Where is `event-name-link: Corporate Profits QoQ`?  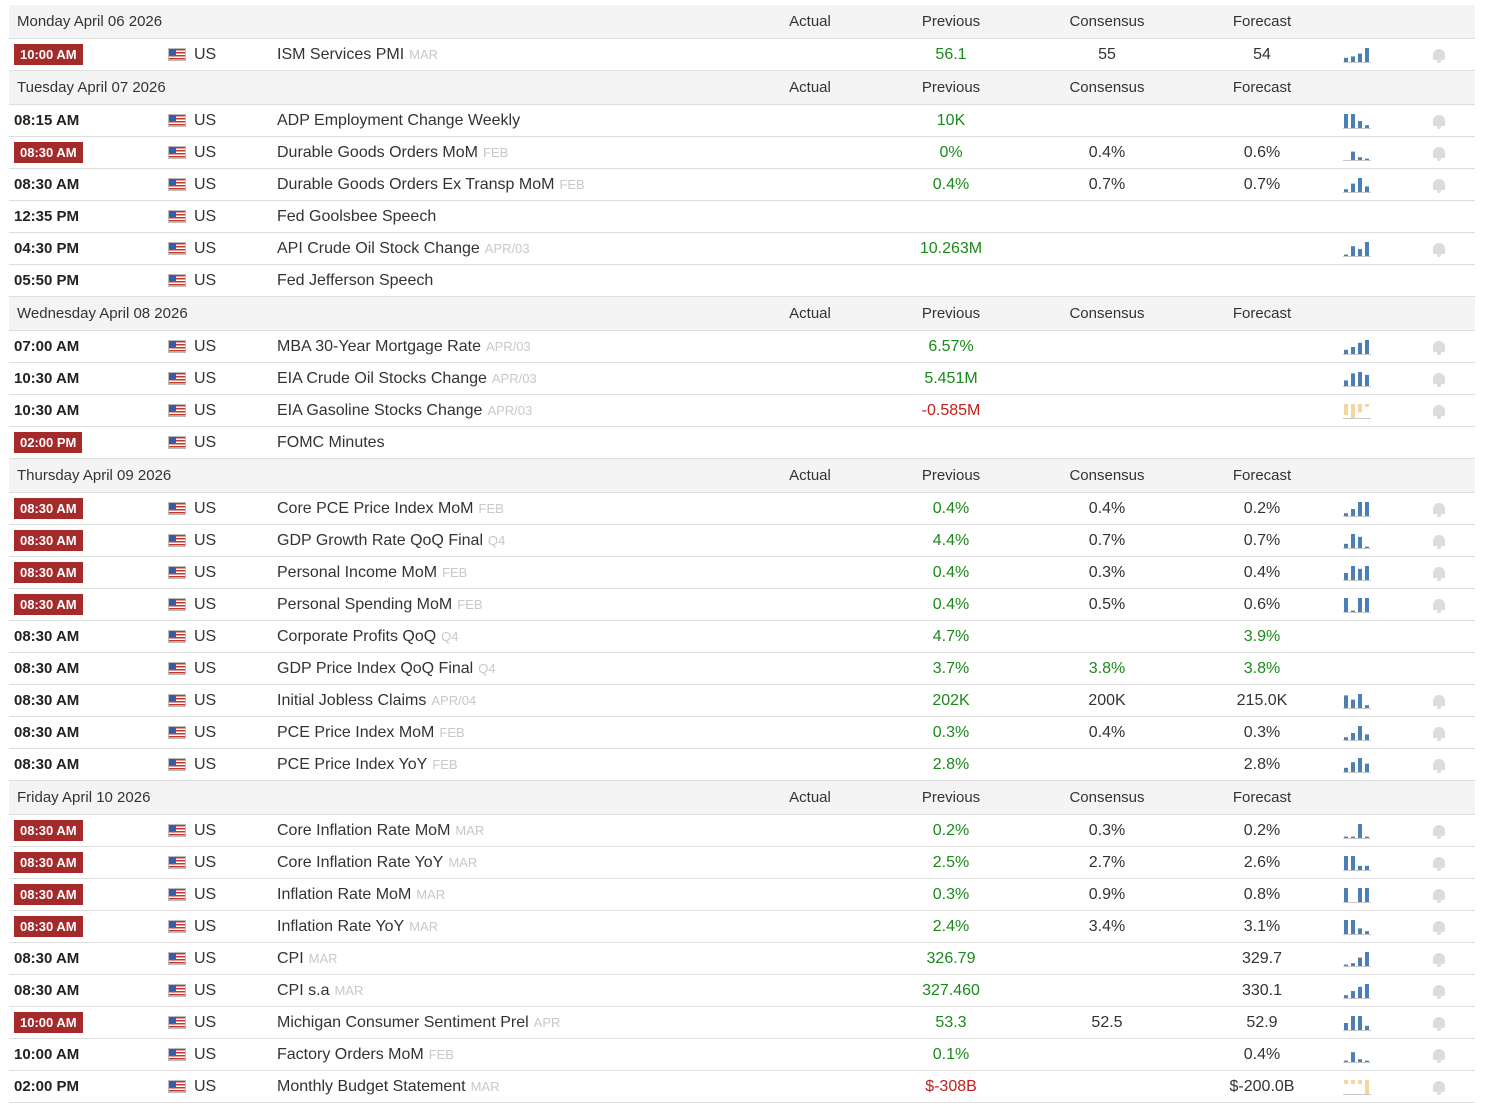
event-name-link: Corporate Profits QoQ is located at coordinates (357, 636).